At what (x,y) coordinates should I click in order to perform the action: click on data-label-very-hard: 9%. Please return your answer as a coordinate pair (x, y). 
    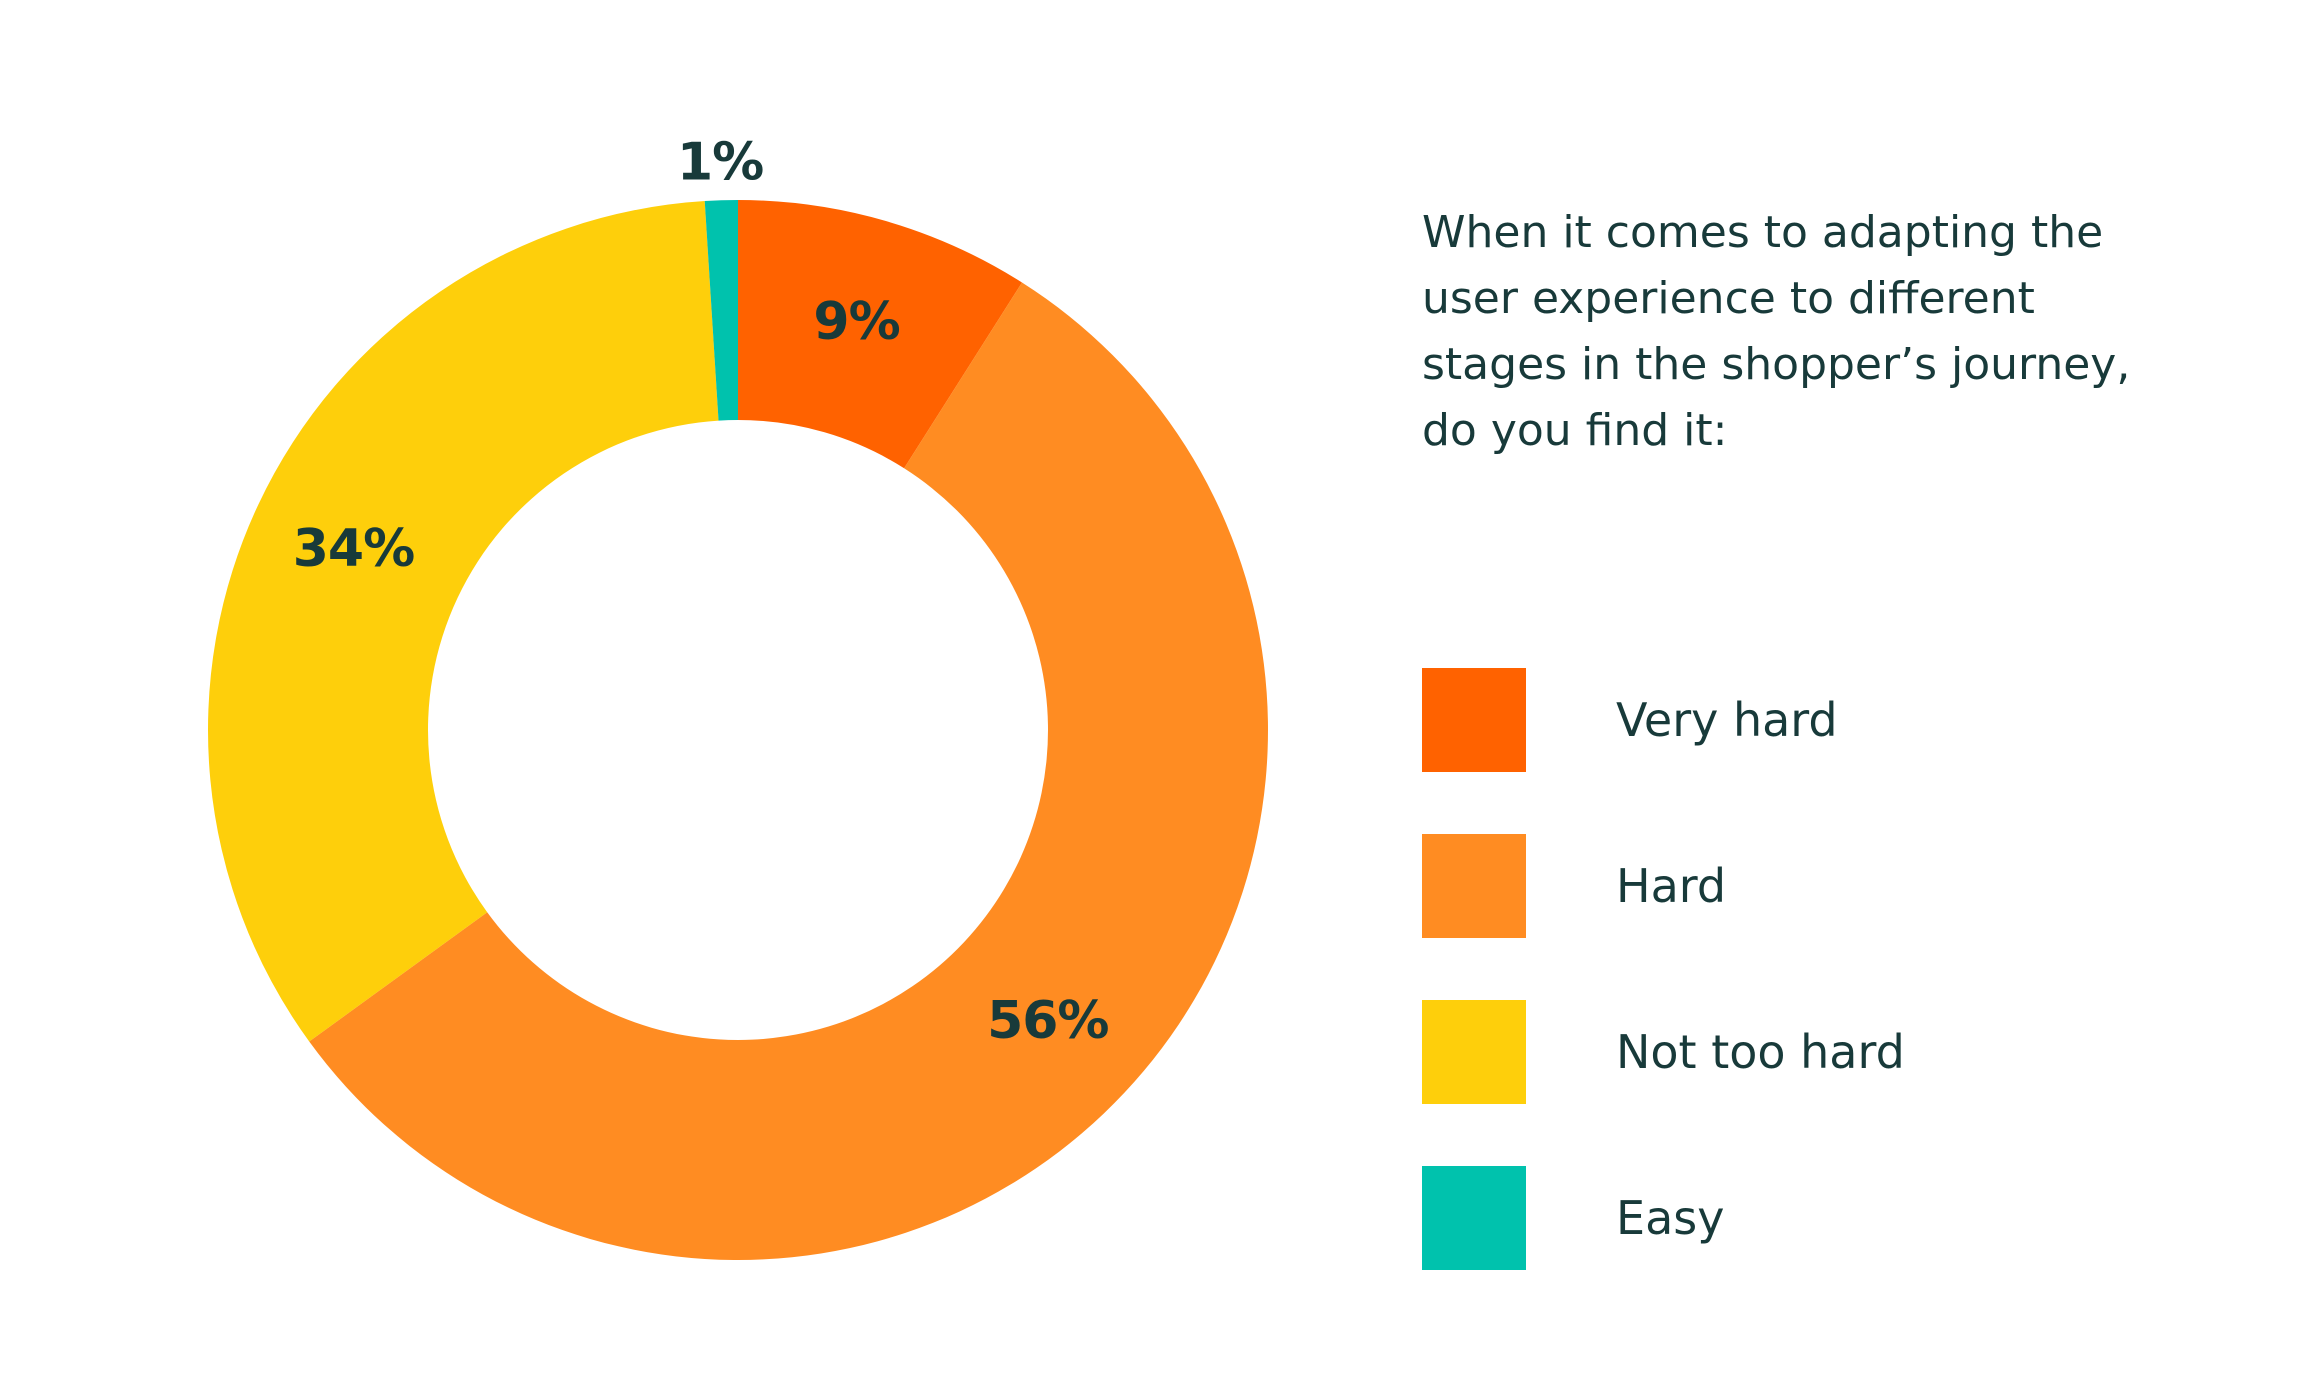
    Looking at the image, I should click on (856, 322).